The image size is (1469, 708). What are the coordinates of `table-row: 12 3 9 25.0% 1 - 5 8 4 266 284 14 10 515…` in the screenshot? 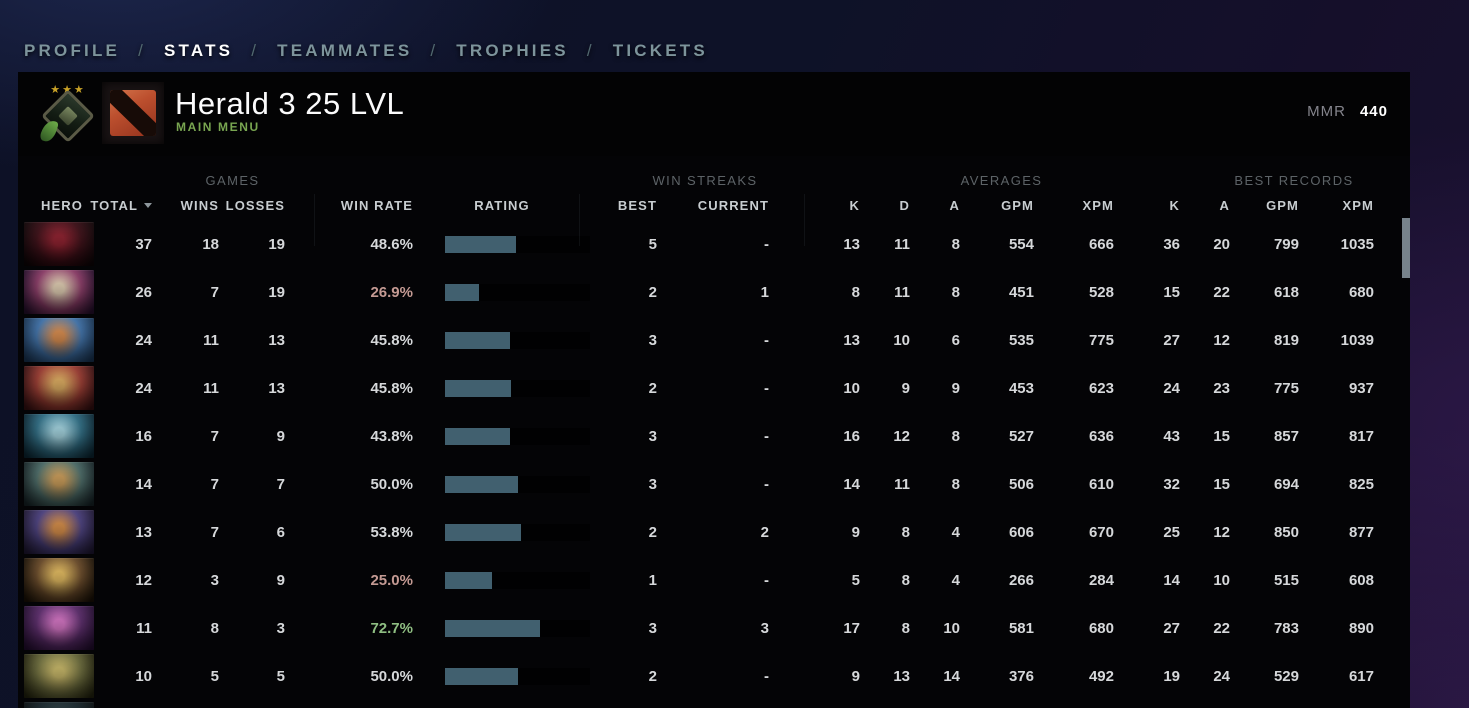 It's located at (717, 580).